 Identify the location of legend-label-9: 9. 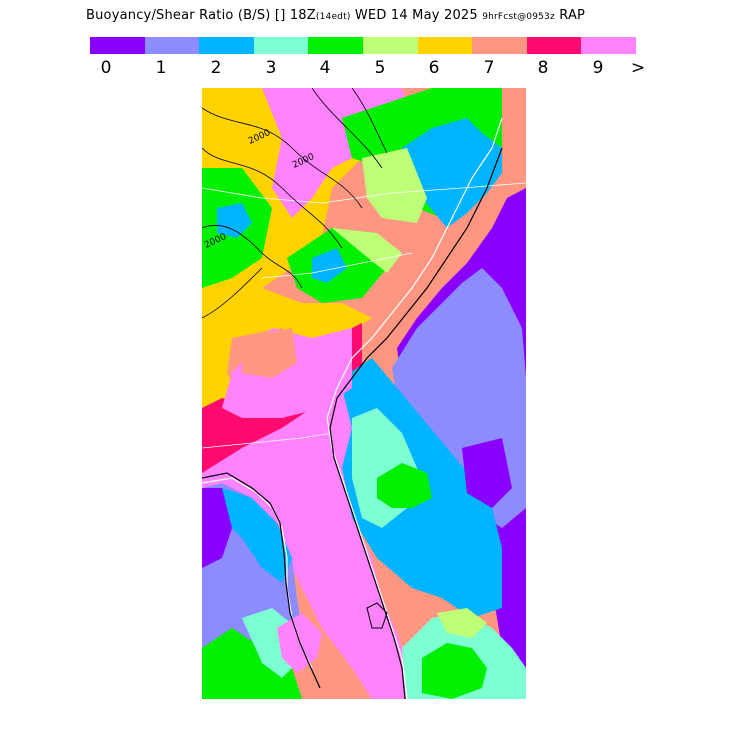
(598, 68).